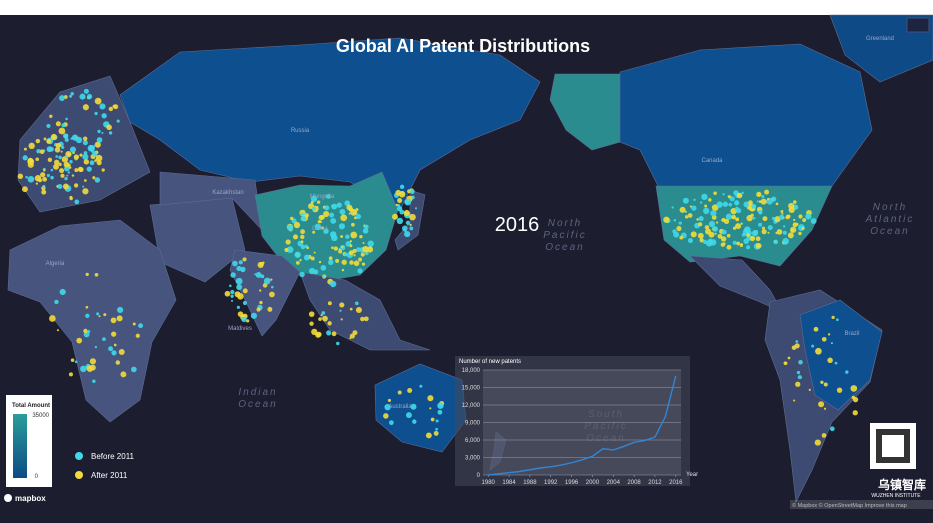 This screenshot has height=523, width=933. I want to click on central-asia, so click(211, 201).